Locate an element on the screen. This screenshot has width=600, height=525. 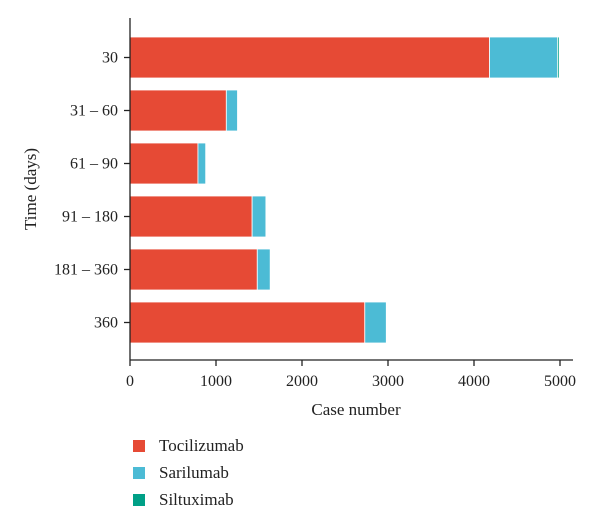
legend: Tocilizumab Sarilumab Siltuximab is located at coordinates (188, 472).